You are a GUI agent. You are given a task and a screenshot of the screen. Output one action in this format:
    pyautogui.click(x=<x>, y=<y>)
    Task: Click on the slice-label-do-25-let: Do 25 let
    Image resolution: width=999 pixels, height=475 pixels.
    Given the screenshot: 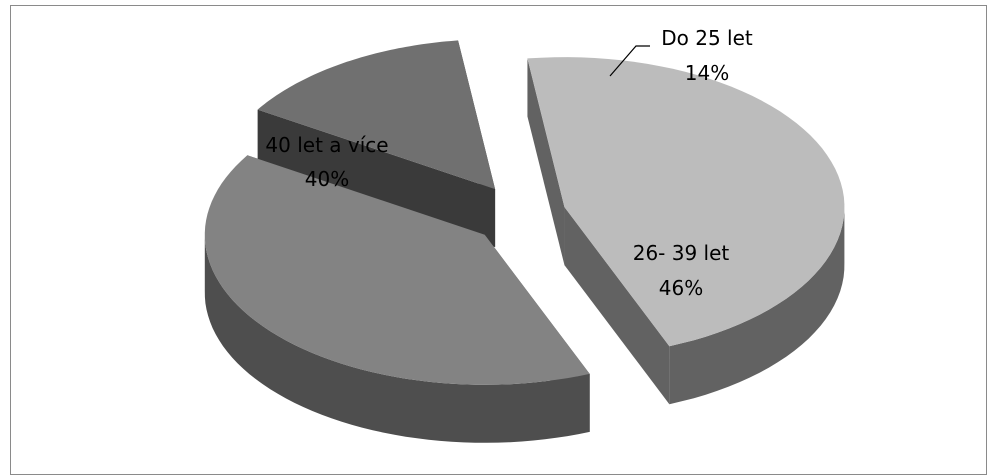 What is the action you would take?
    pyautogui.click(x=707, y=38)
    